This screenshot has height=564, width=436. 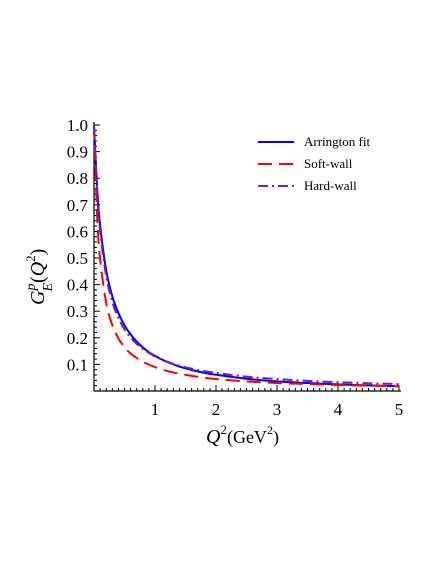 What do you see at coordinates (155, 409) in the screenshot?
I see `x-tick-label: 1` at bounding box center [155, 409].